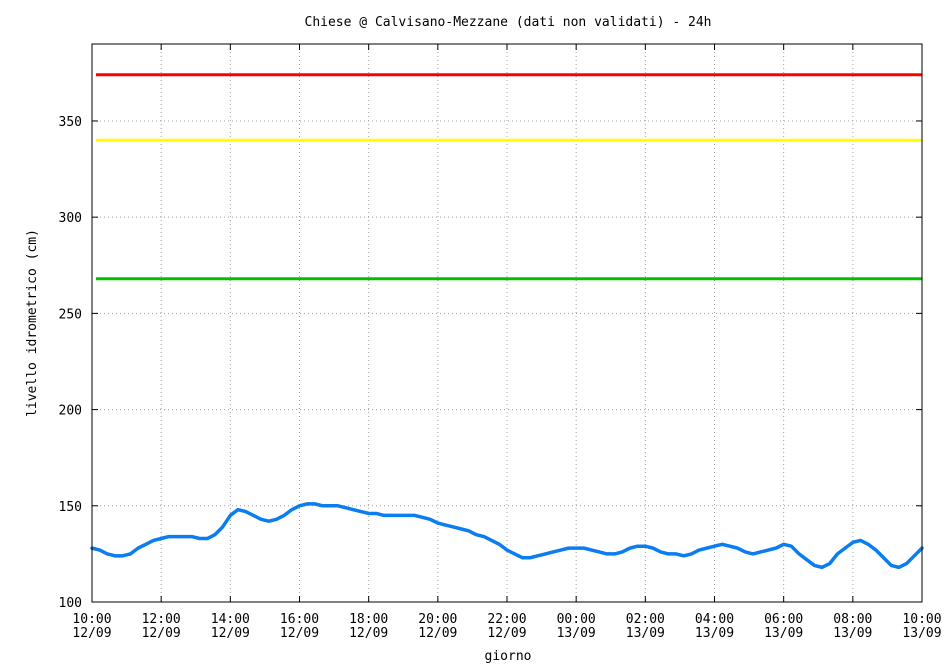  I want to click on x-tick-label-time: 16:00, so click(299, 619).